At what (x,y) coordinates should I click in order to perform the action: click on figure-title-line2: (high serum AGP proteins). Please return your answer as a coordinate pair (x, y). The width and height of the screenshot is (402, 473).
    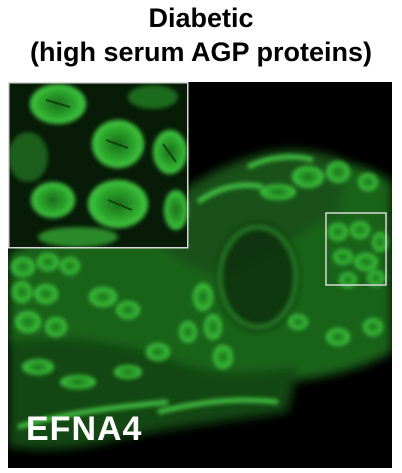
    Looking at the image, I should click on (201, 52).